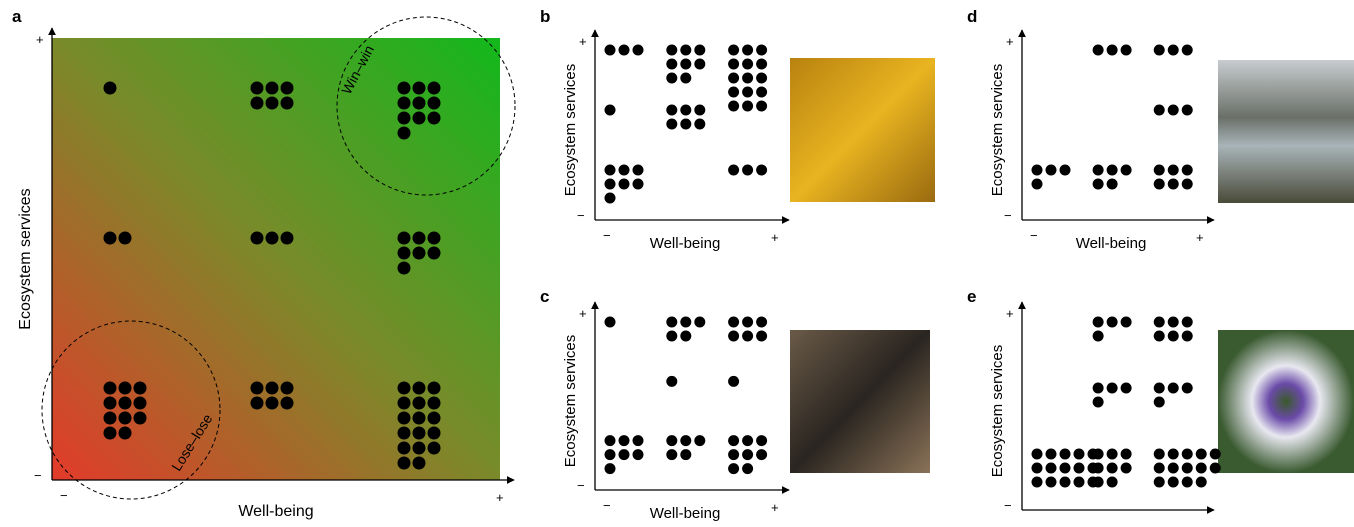 The image size is (1354, 527). I want to click on panel-letter: a, so click(17, 16).